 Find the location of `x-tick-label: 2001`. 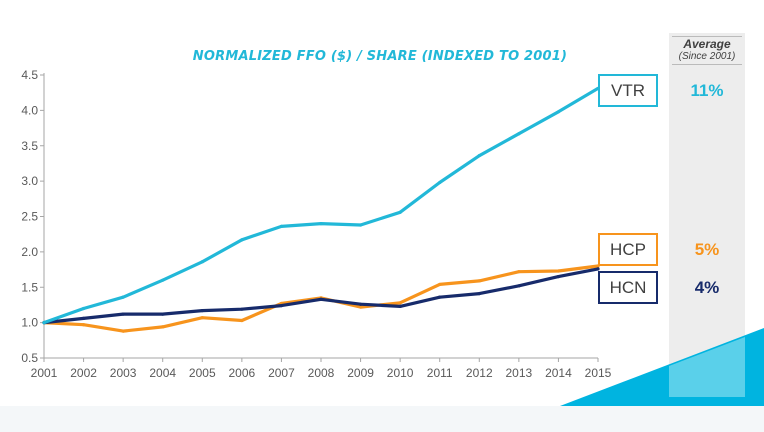

x-tick-label: 2001 is located at coordinates (44, 373).